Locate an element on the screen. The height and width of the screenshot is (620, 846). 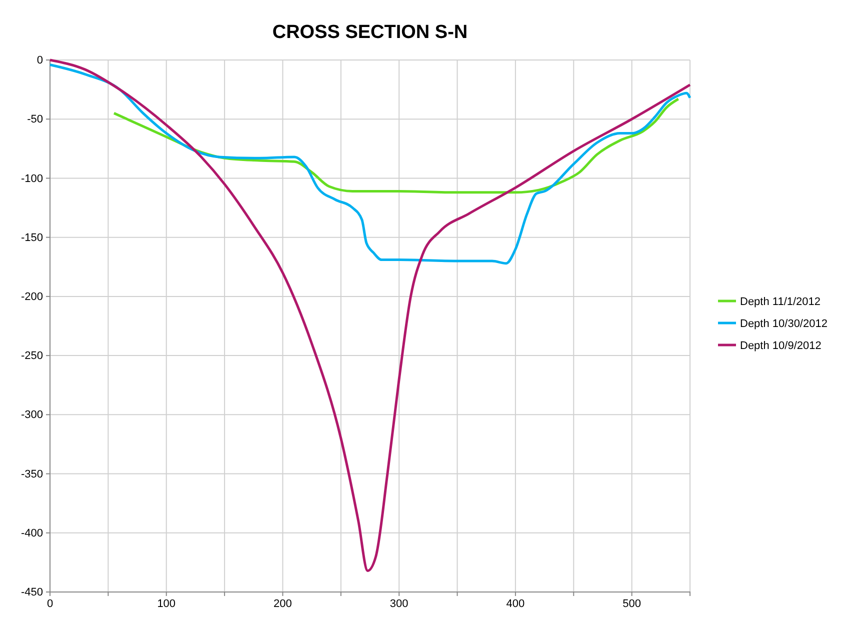
x-tick-label: 300 is located at coordinates (399, 604).